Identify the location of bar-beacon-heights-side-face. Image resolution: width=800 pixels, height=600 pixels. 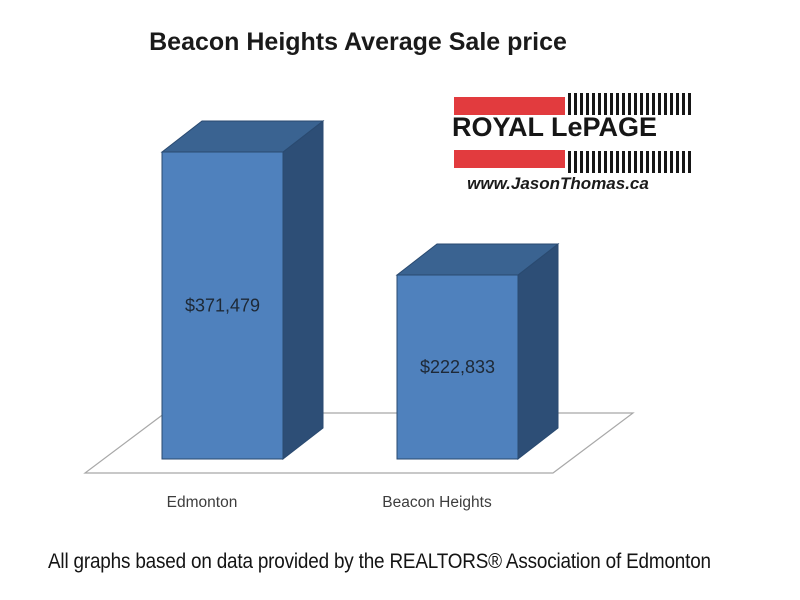
(538, 351).